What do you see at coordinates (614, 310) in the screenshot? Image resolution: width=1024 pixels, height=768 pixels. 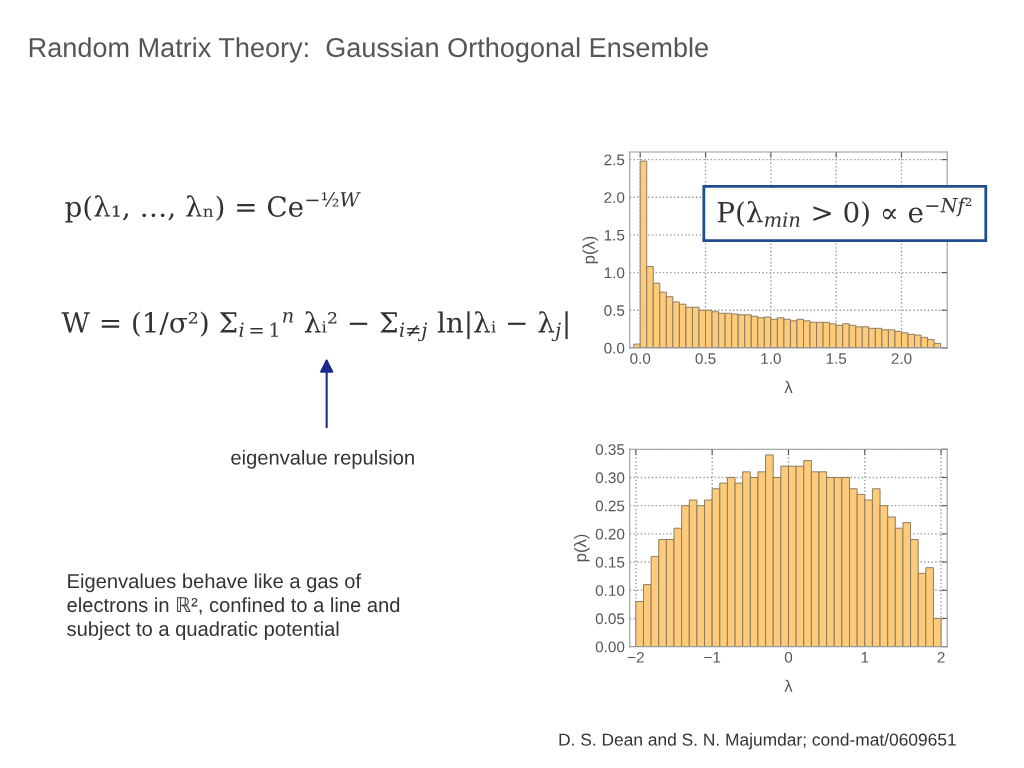 I see `y-tick-label: 0.5` at bounding box center [614, 310].